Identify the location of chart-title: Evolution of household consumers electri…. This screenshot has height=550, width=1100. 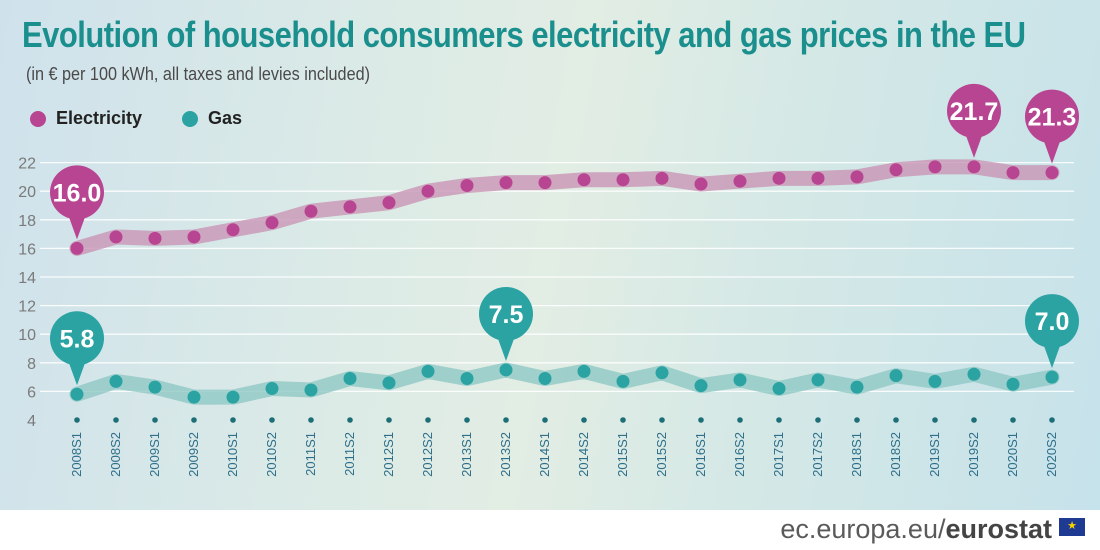
(524, 34).